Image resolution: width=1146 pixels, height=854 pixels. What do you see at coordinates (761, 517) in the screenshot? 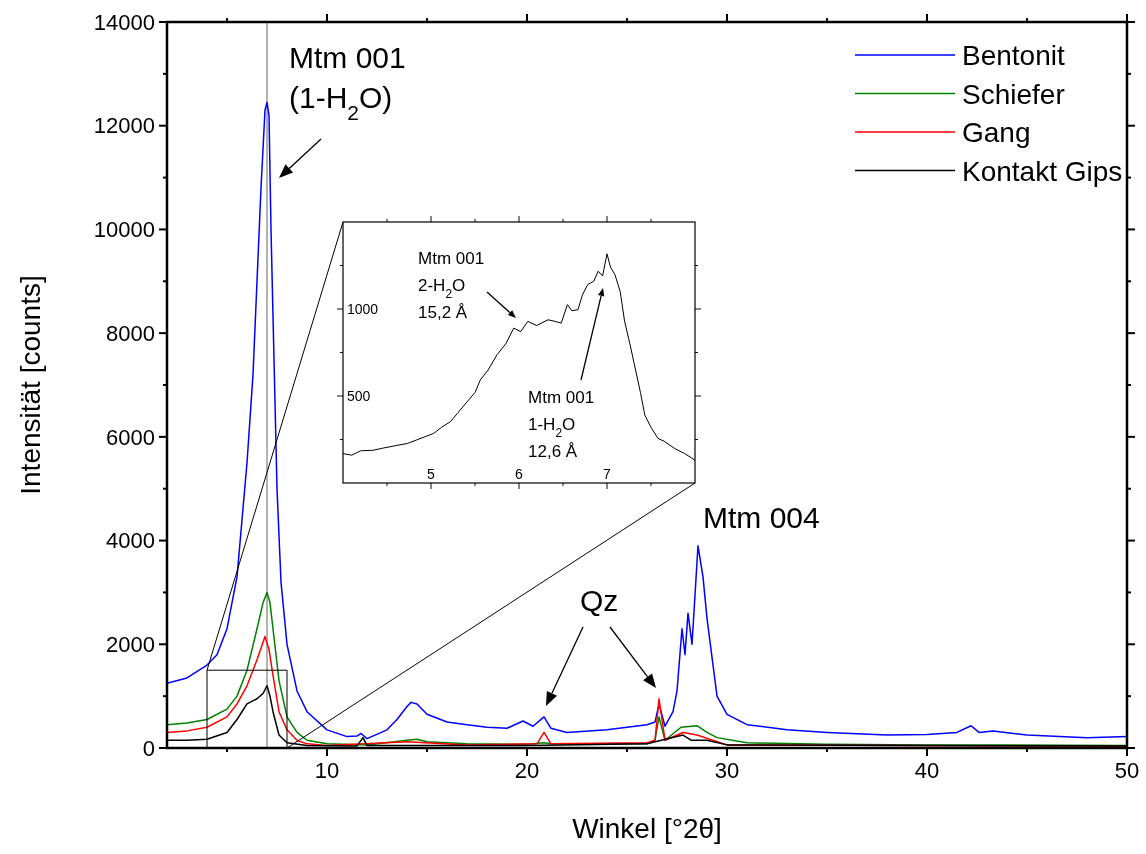
I see `annotation: Mtm 004` at bounding box center [761, 517].